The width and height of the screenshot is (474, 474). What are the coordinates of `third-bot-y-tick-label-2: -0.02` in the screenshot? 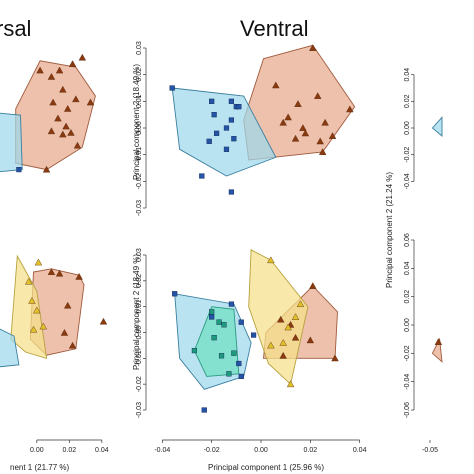 It's located at (407, 353).